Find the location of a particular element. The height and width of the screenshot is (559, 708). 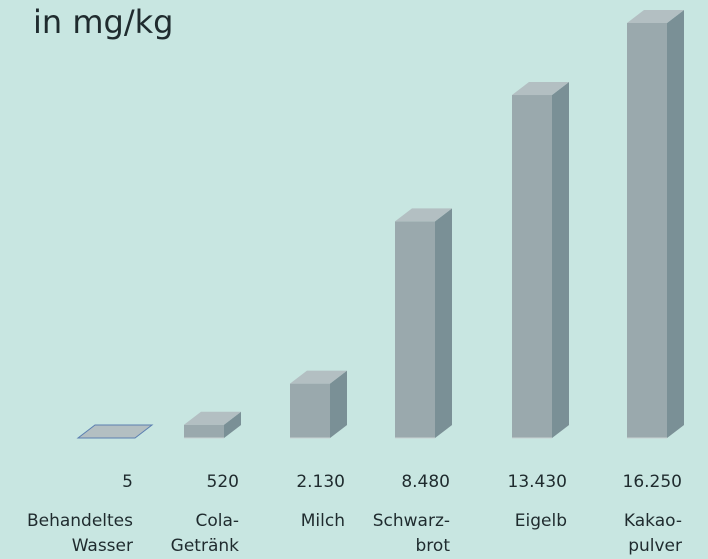

category-label: pulver is located at coordinates (655, 546).